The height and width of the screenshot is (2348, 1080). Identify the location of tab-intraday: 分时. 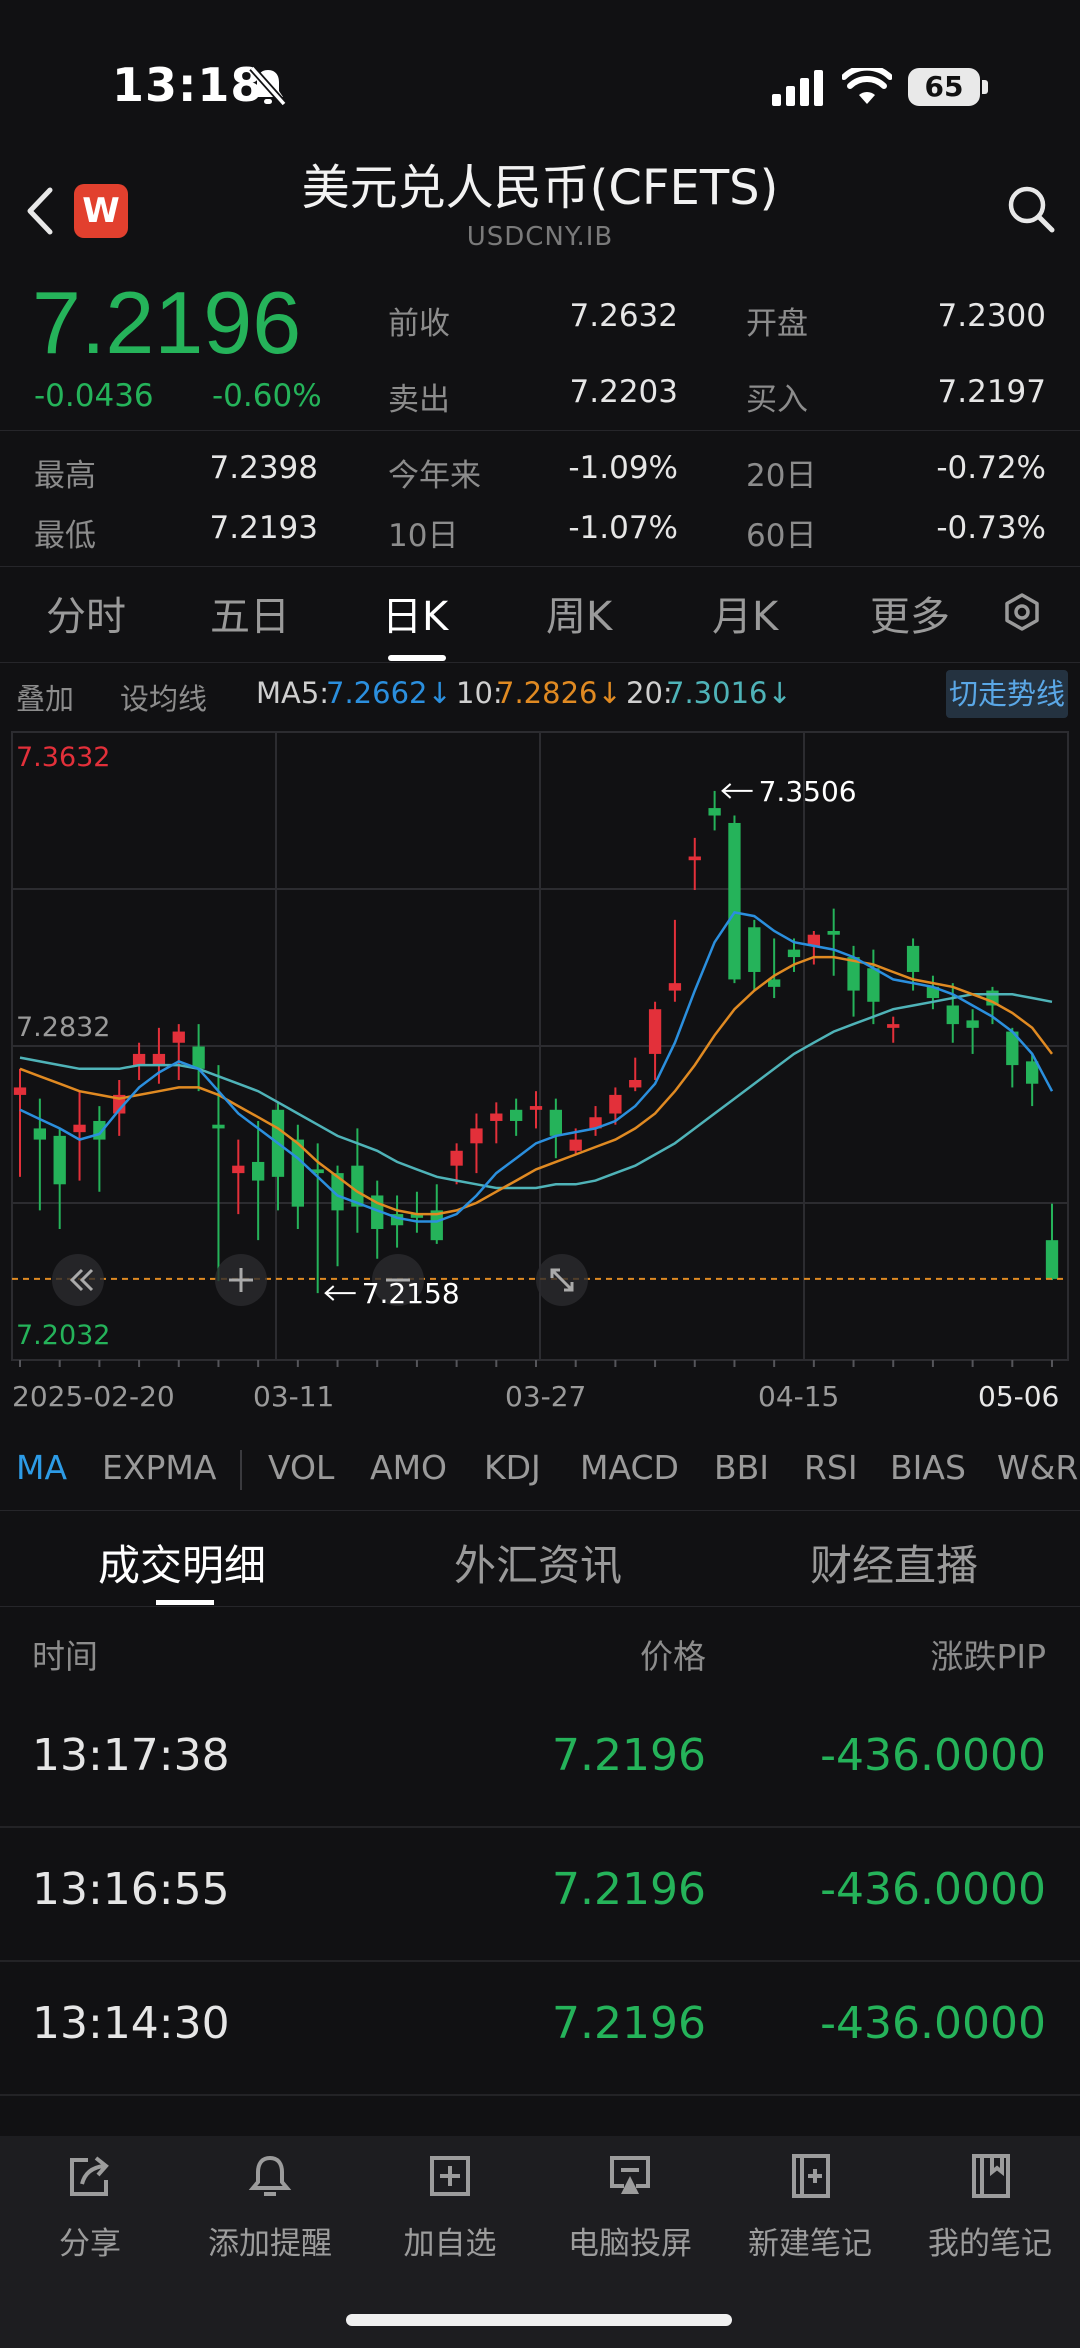
(86, 617).